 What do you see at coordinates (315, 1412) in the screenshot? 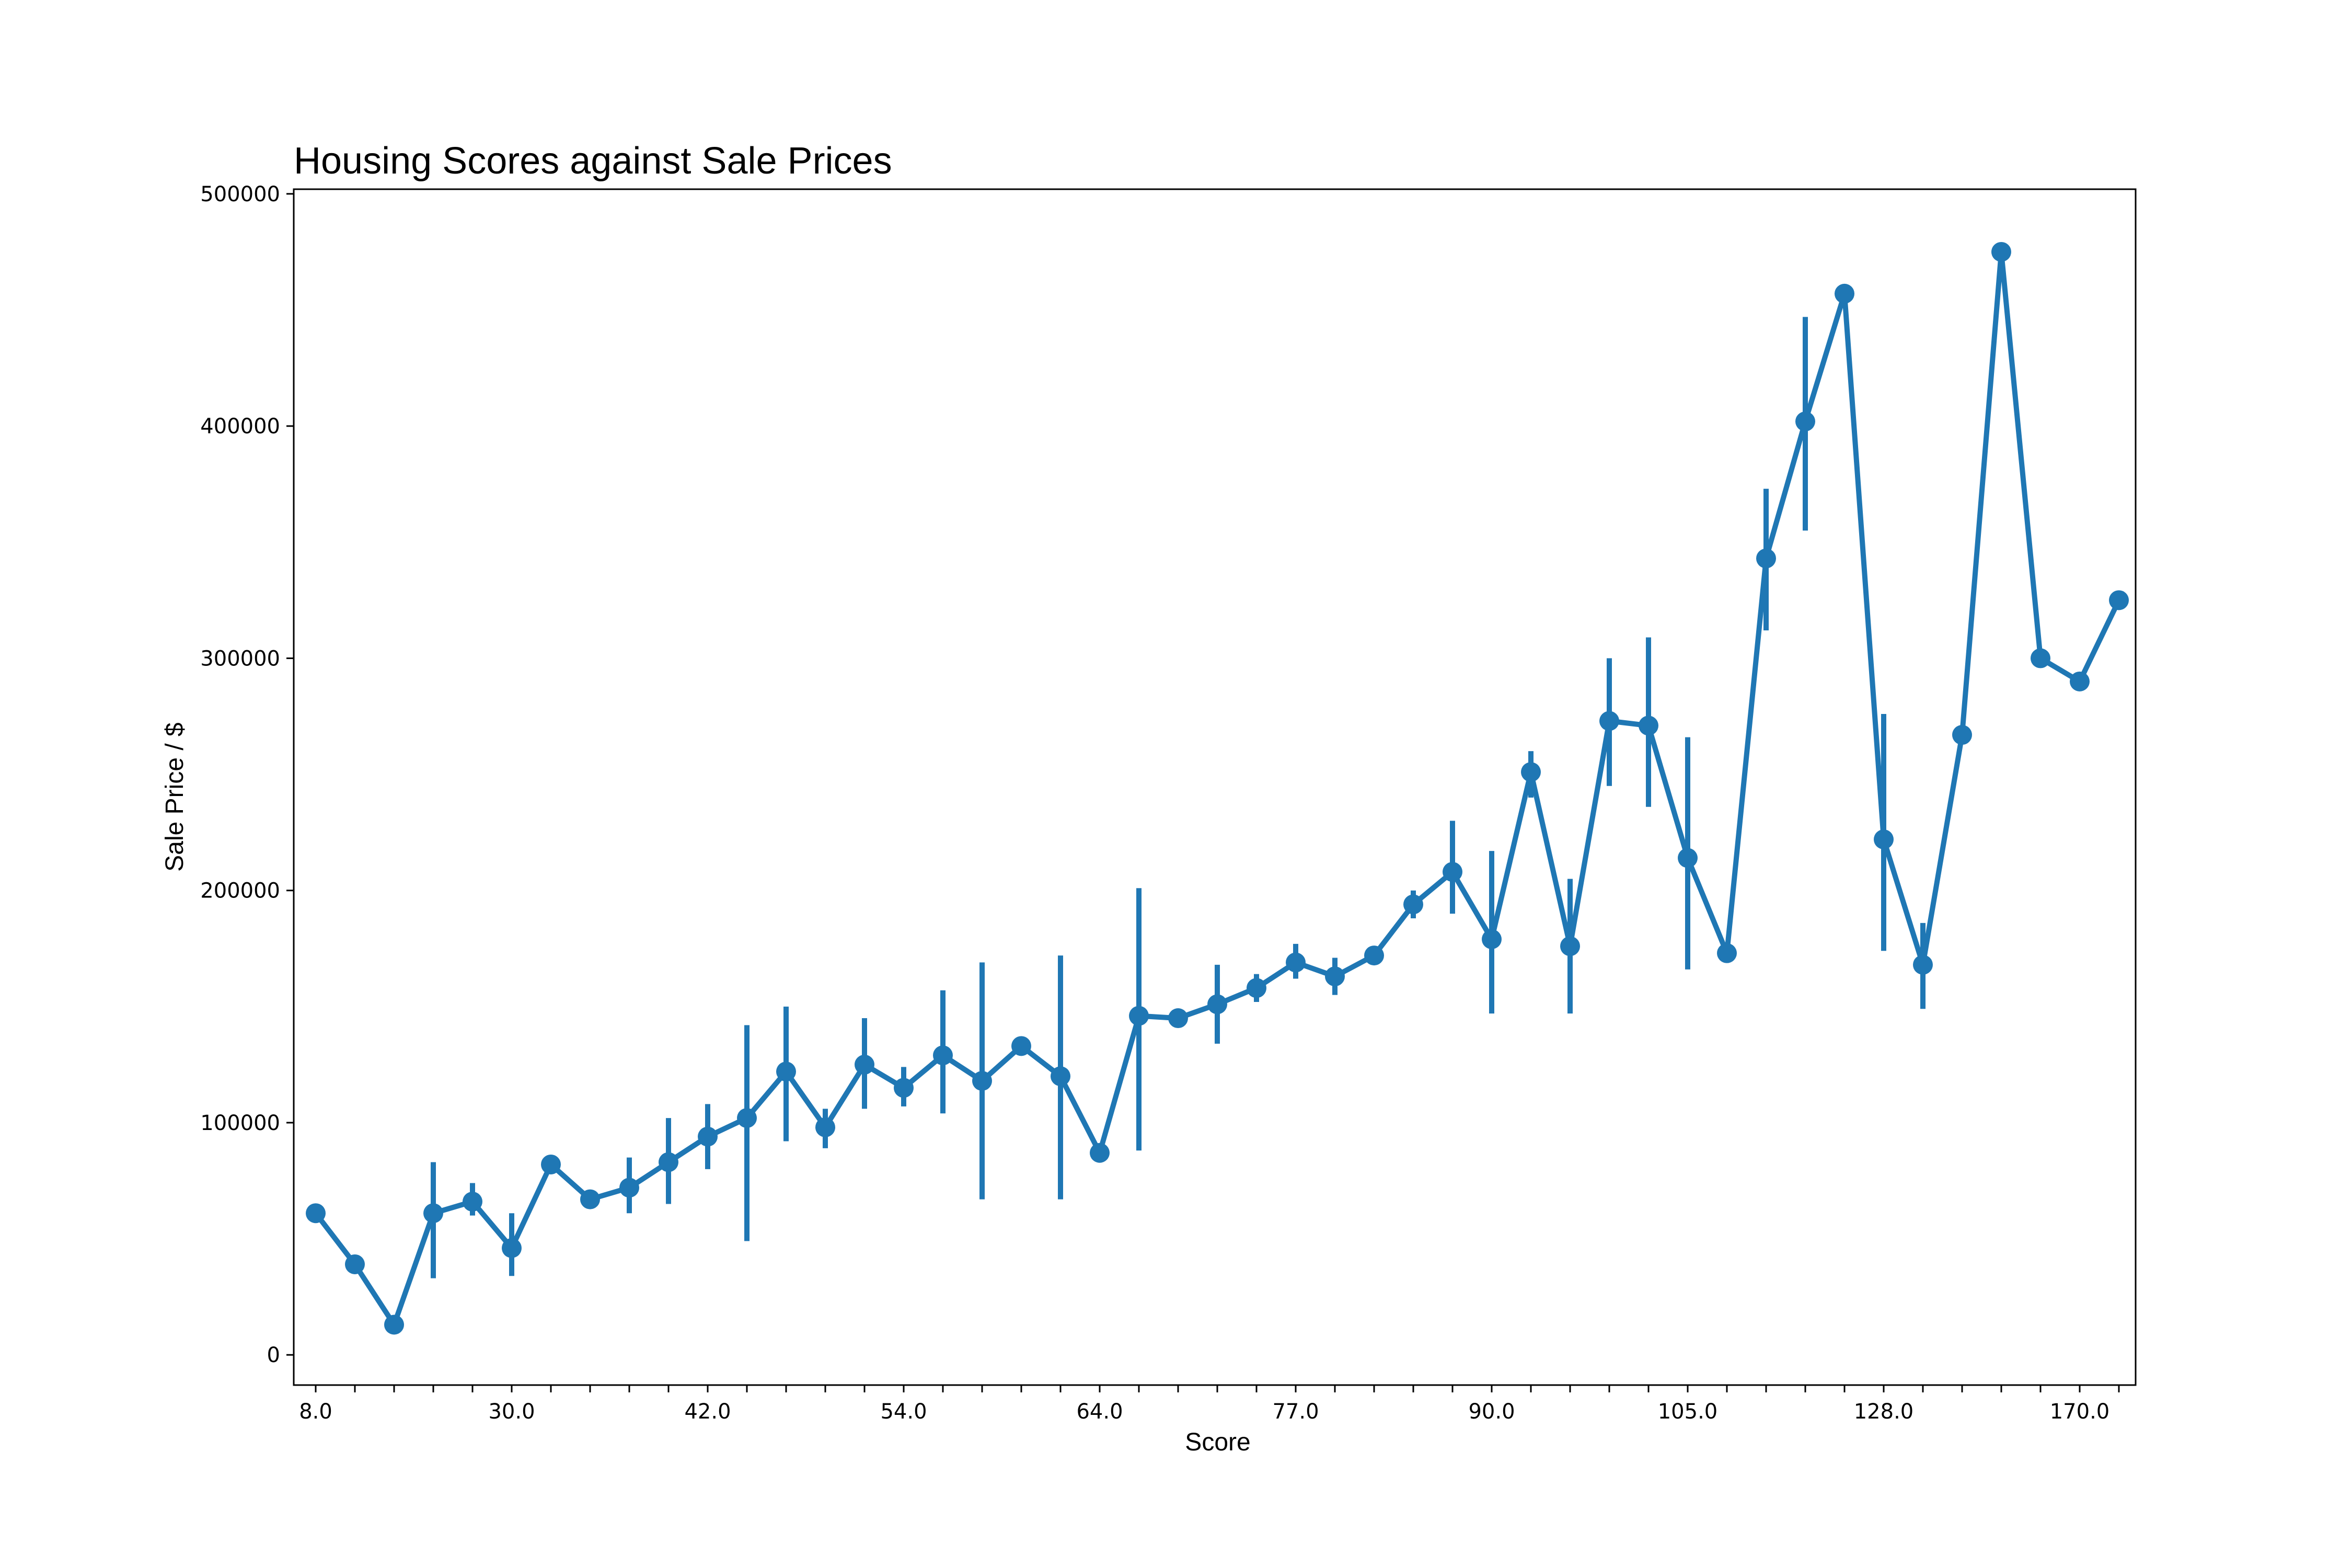
I see `x-tick-label: 8.0` at bounding box center [315, 1412].